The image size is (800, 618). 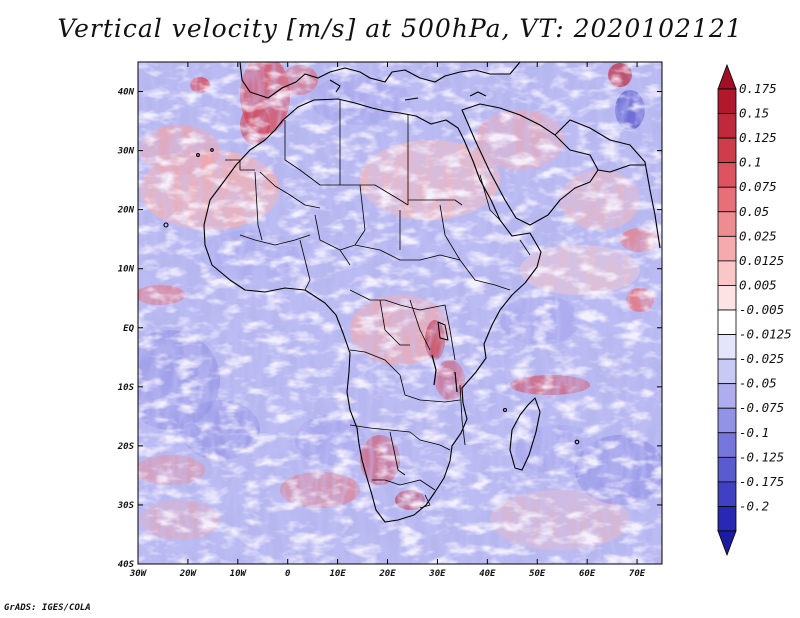 I want to click on lon-label-10w: 10W, so click(x=239, y=574).